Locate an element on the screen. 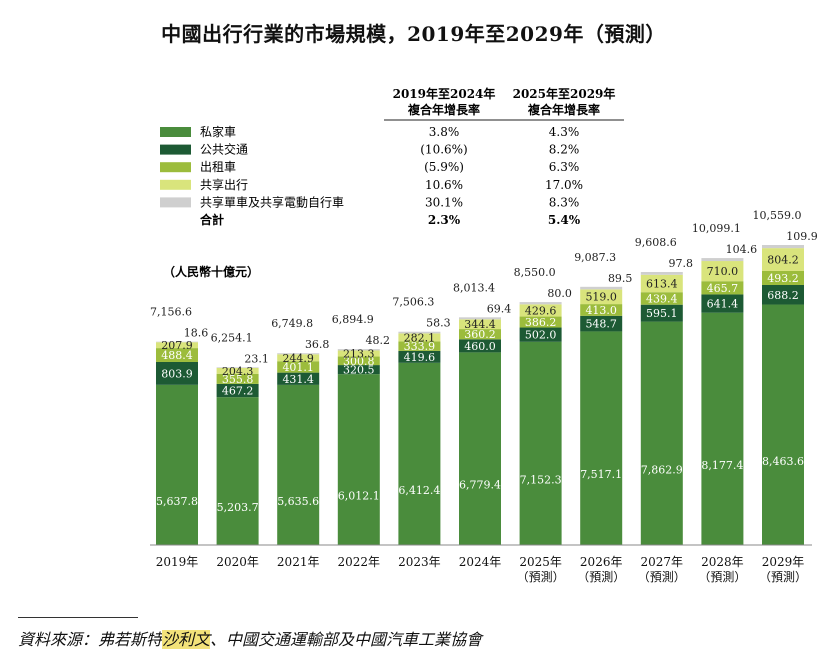 The height and width of the screenshot is (663, 827). data-label: 431.4 is located at coordinates (298, 379).